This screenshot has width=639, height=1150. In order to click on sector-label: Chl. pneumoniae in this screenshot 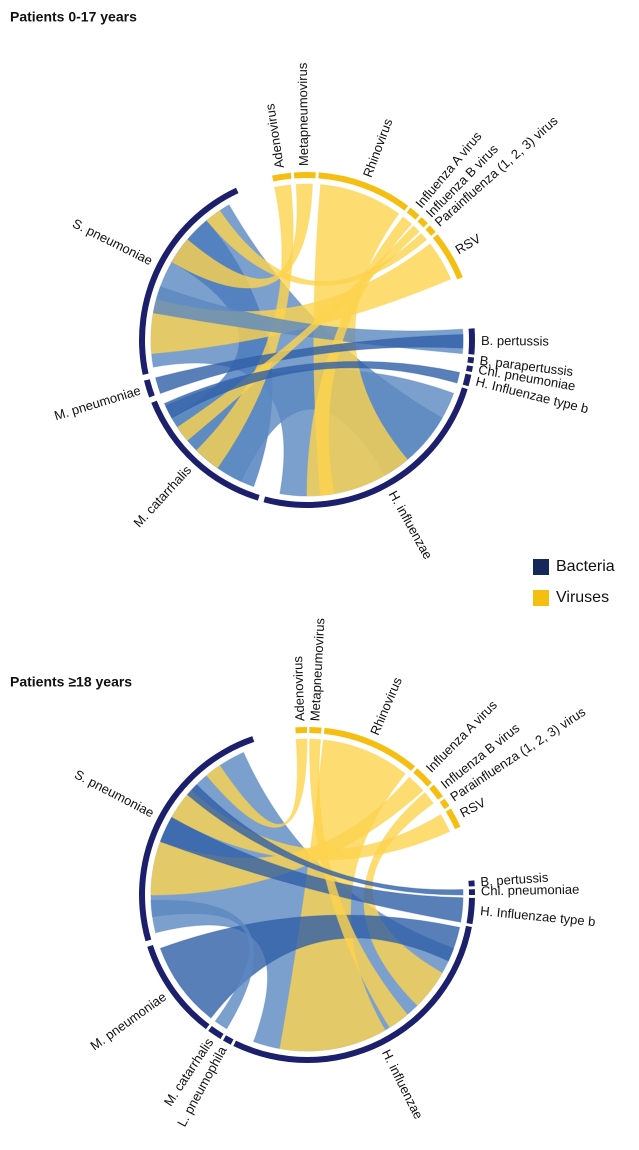, I will do `click(530, 890)`.